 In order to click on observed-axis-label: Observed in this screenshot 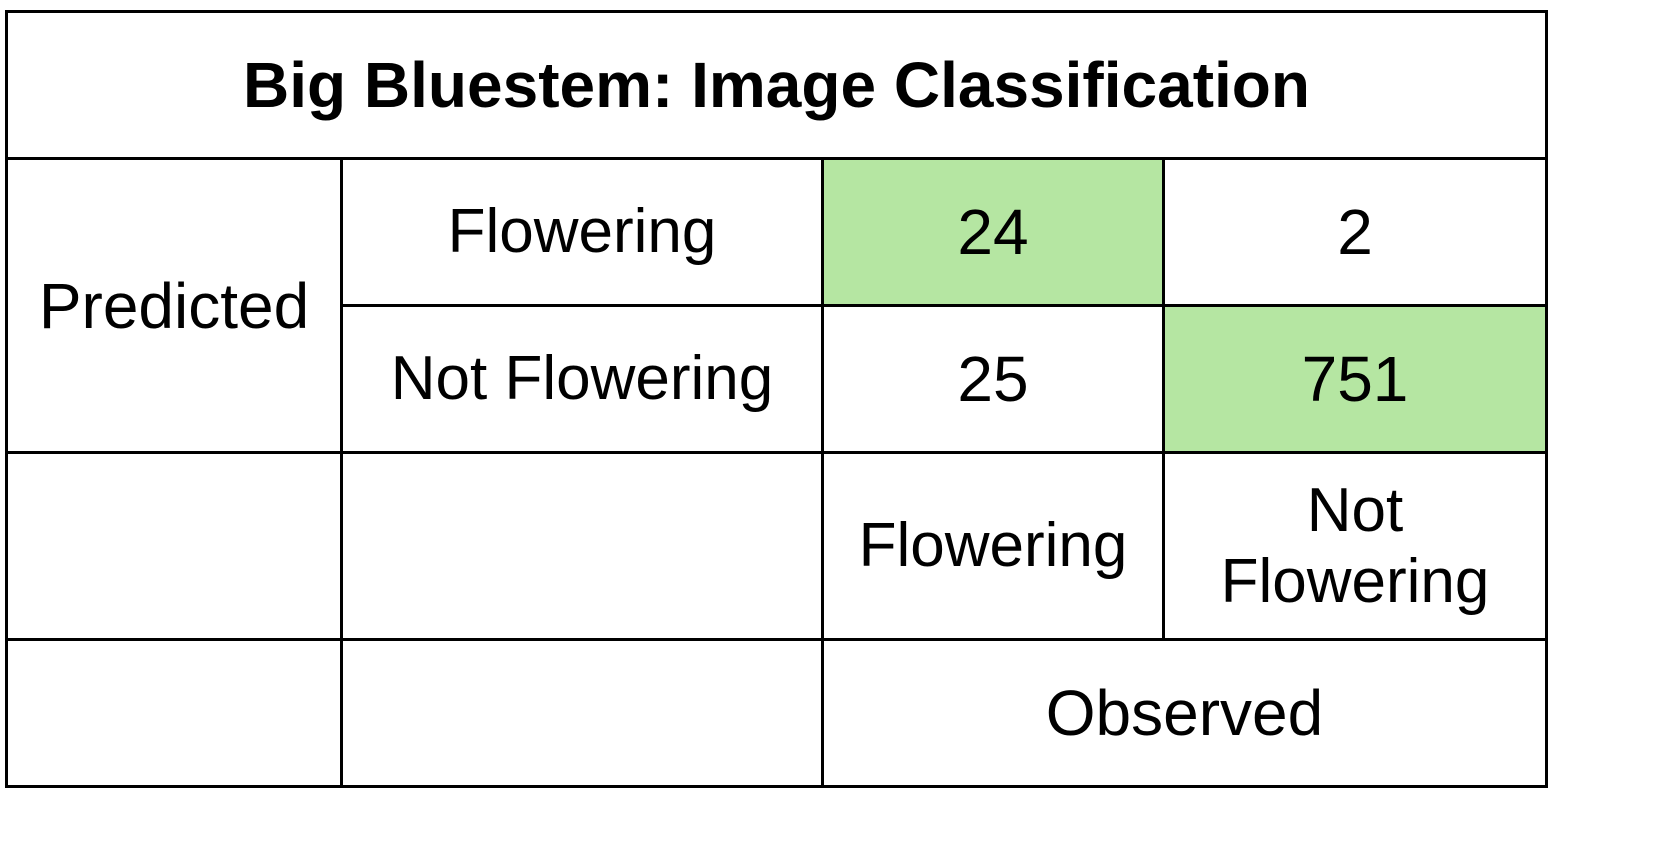, I will do `click(1184, 713)`.